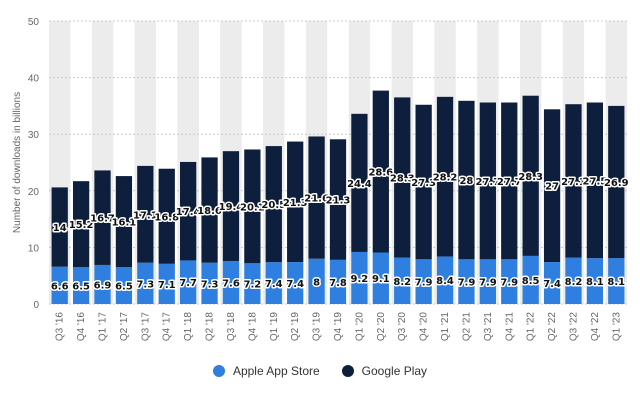 Image resolution: width=640 pixels, height=400 pixels. What do you see at coordinates (394, 371) in the screenshot?
I see `legend-label-google: Google Play` at bounding box center [394, 371].